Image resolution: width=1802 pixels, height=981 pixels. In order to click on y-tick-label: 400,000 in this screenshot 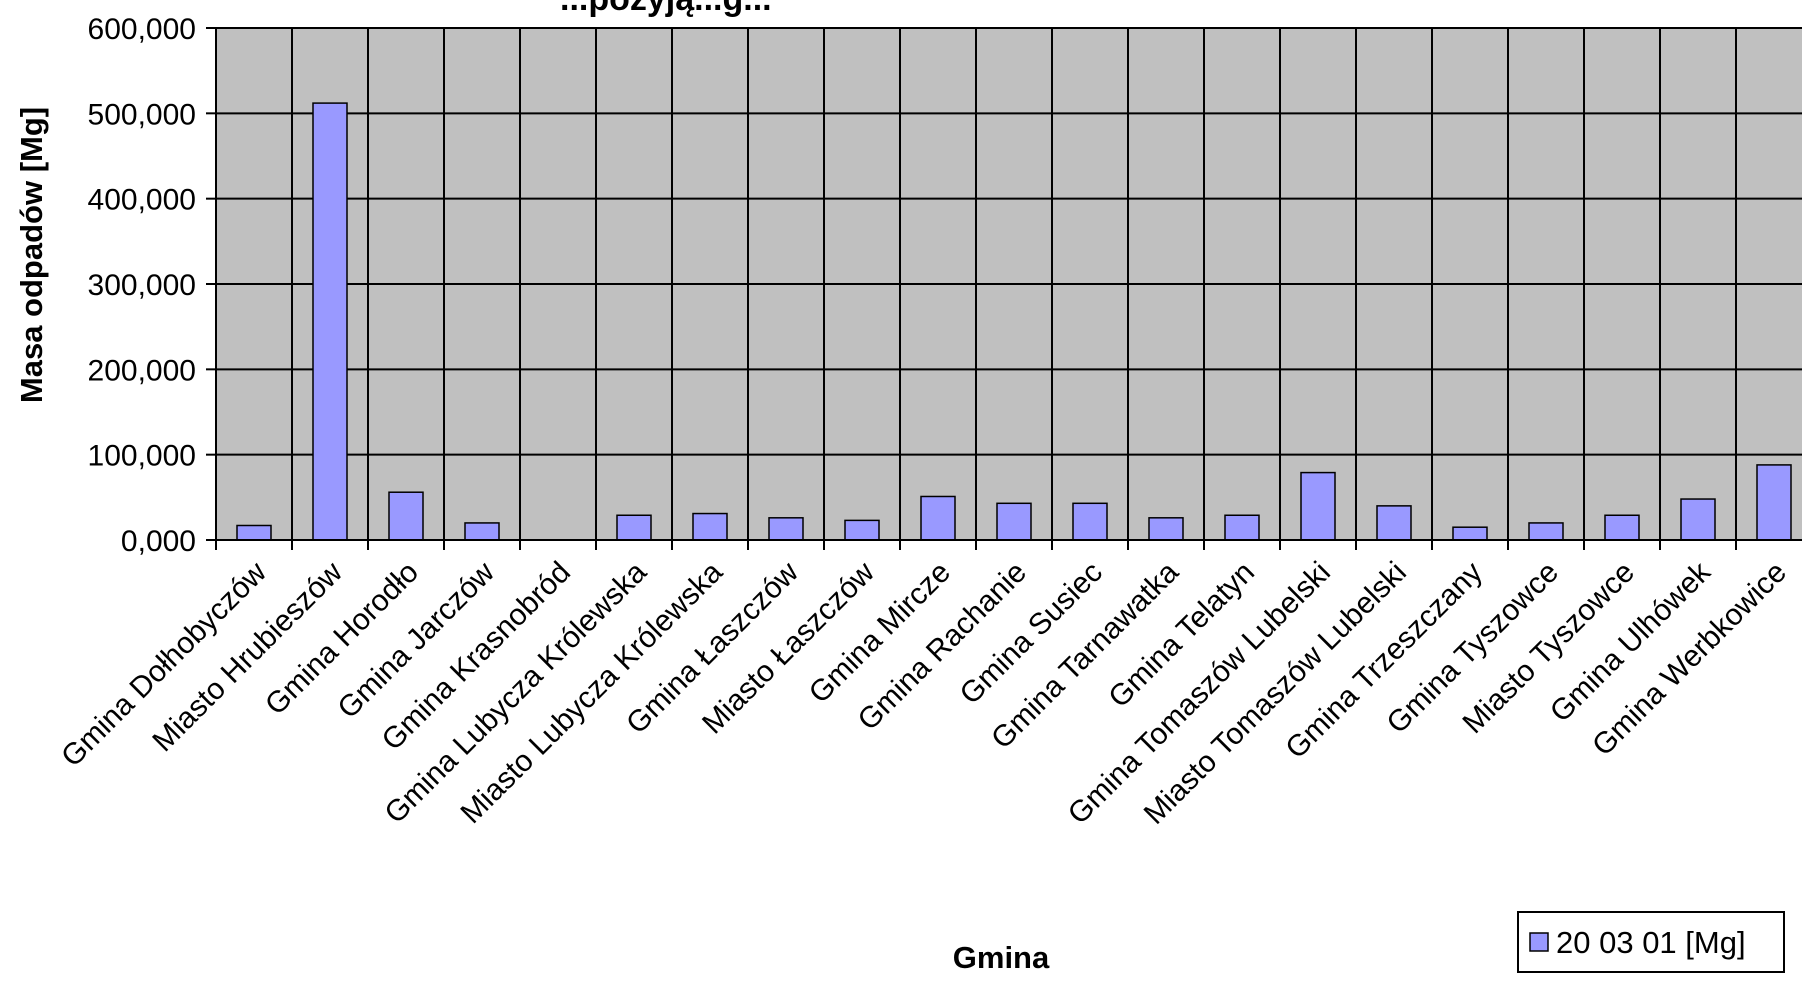, I will do `click(142, 200)`.